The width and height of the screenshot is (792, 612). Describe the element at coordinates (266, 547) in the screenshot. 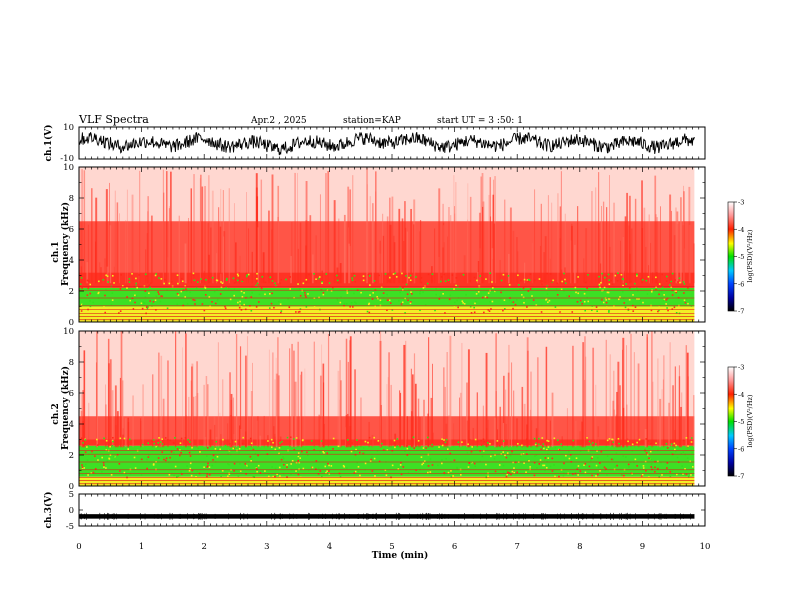

I see `x-tick-label: 3` at that location.